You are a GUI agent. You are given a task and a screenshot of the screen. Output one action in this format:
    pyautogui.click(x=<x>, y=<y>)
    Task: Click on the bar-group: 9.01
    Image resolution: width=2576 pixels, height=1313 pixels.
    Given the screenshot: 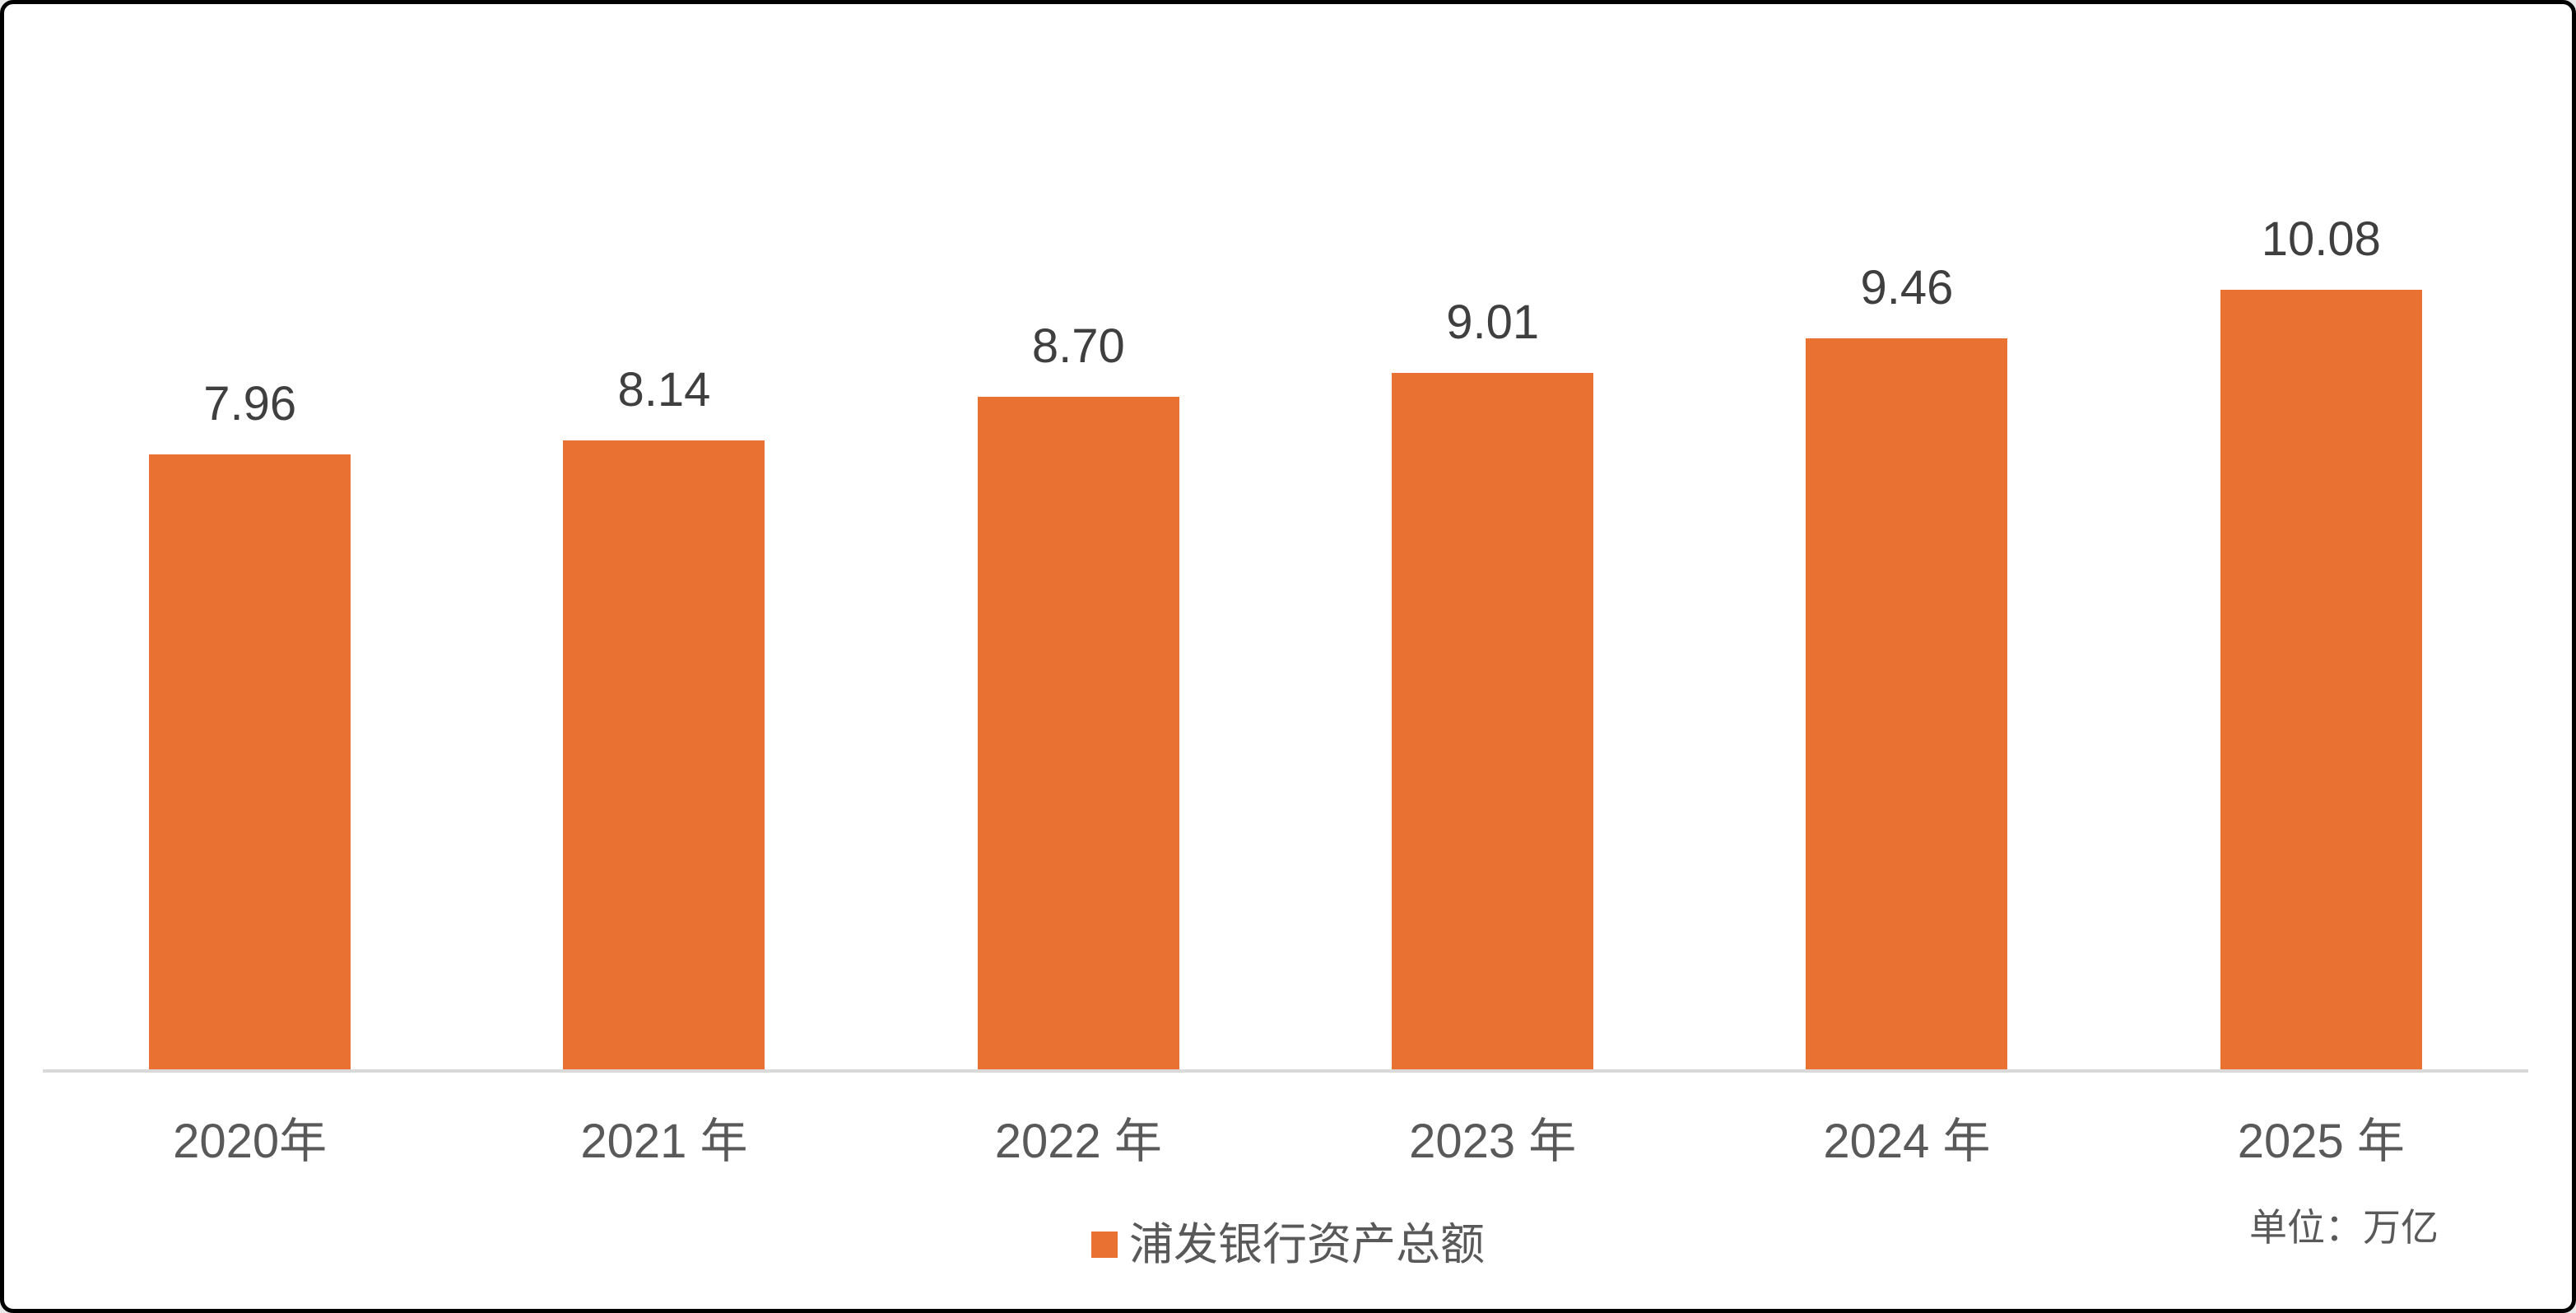 What is the action you would take?
    pyautogui.click(x=1493, y=683)
    